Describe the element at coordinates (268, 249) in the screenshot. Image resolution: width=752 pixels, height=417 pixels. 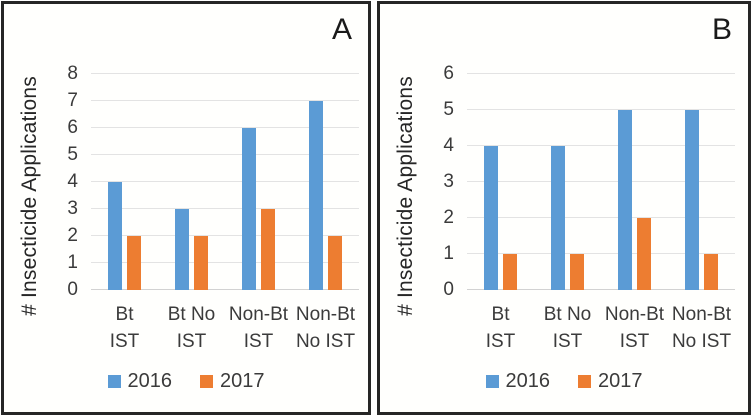
I see `bar-2017-non-bt-ist` at that location.